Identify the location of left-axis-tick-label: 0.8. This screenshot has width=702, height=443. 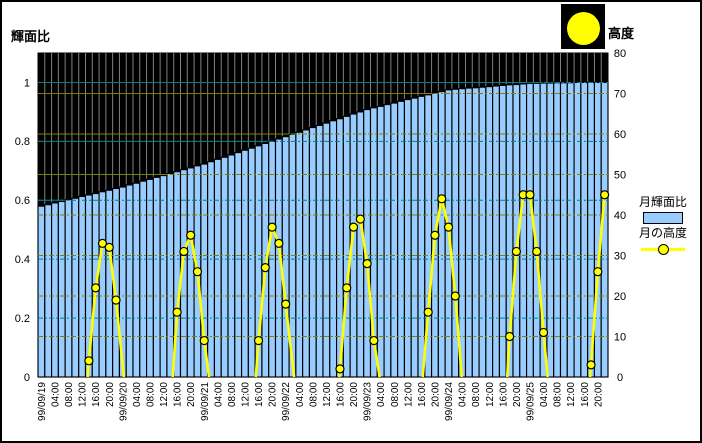
(22, 142).